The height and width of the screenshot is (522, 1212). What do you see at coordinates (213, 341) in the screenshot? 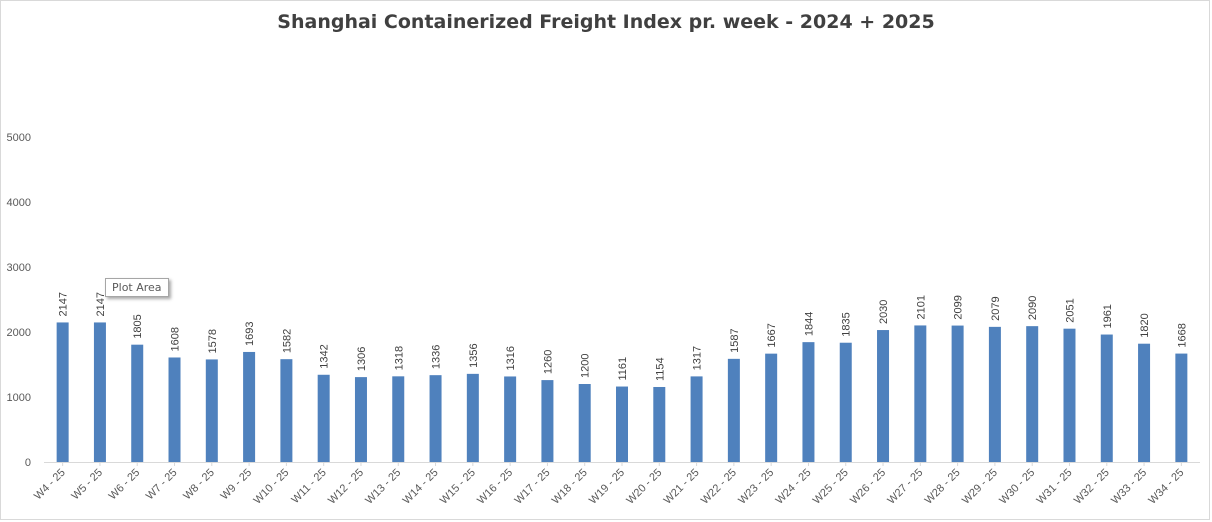
I see `data-label: 1578` at bounding box center [213, 341].